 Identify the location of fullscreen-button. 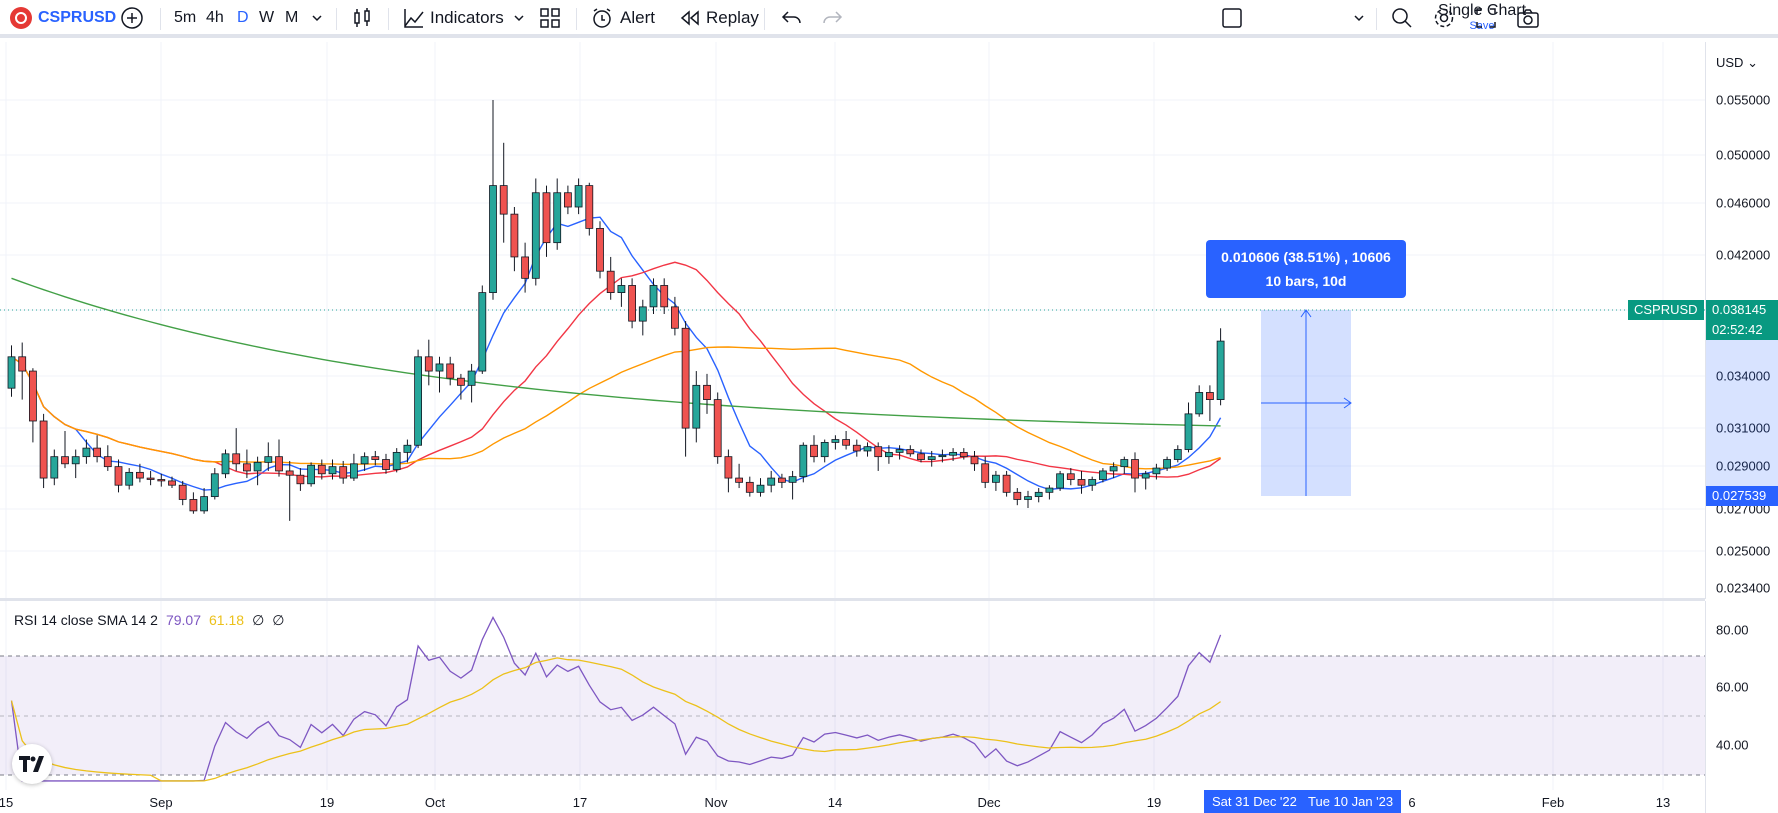
(1486, 18).